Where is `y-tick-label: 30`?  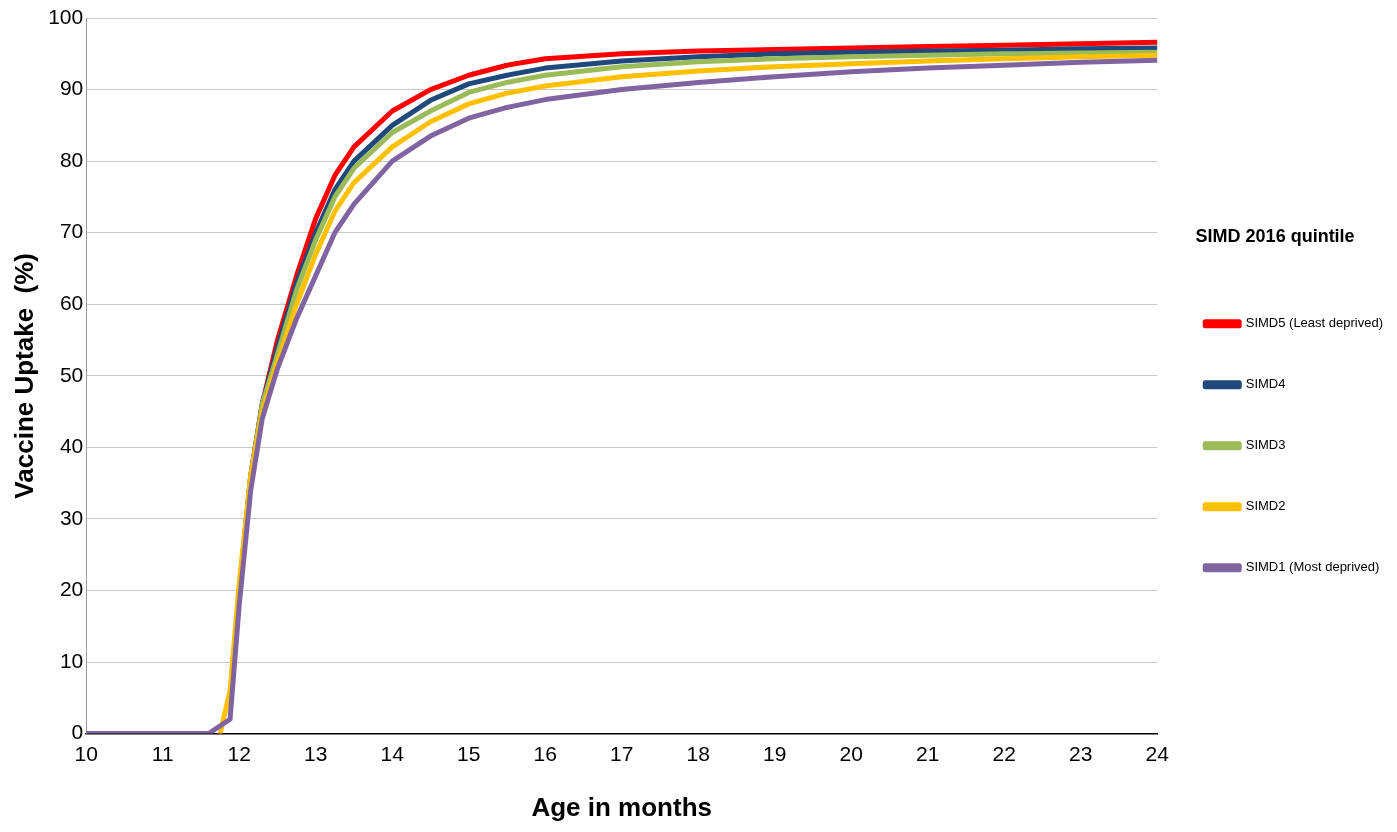
y-tick-label: 30 is located at coordinates (71, 517).